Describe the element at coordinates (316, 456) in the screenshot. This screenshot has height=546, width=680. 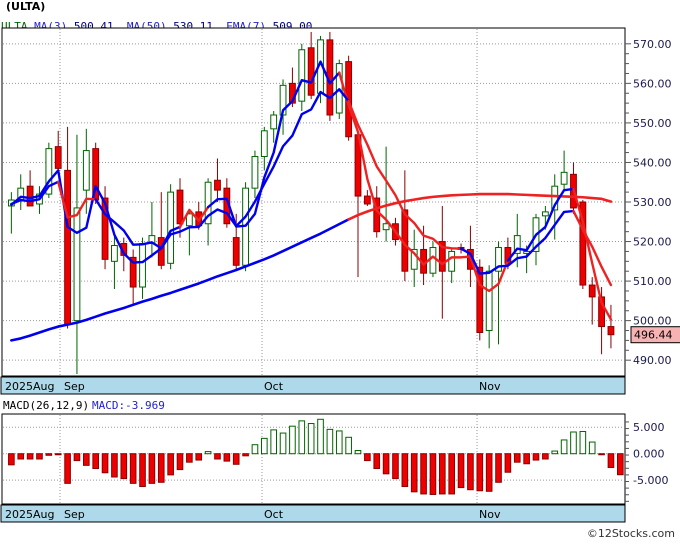
I see `macd-histogram` at that location.